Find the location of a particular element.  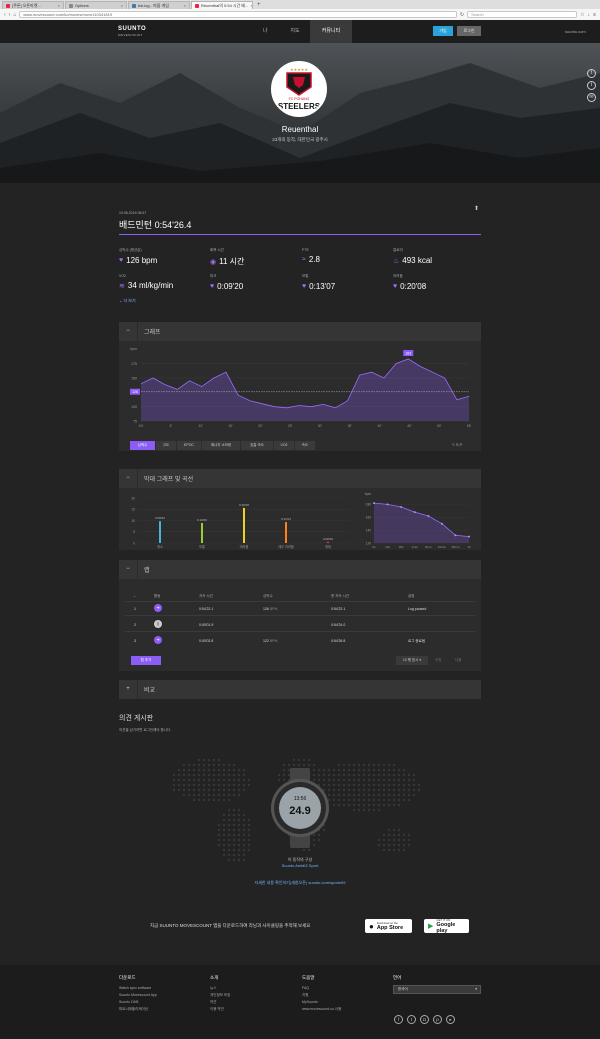

share-icon: ⬆ is located at coordinates (477, 209).